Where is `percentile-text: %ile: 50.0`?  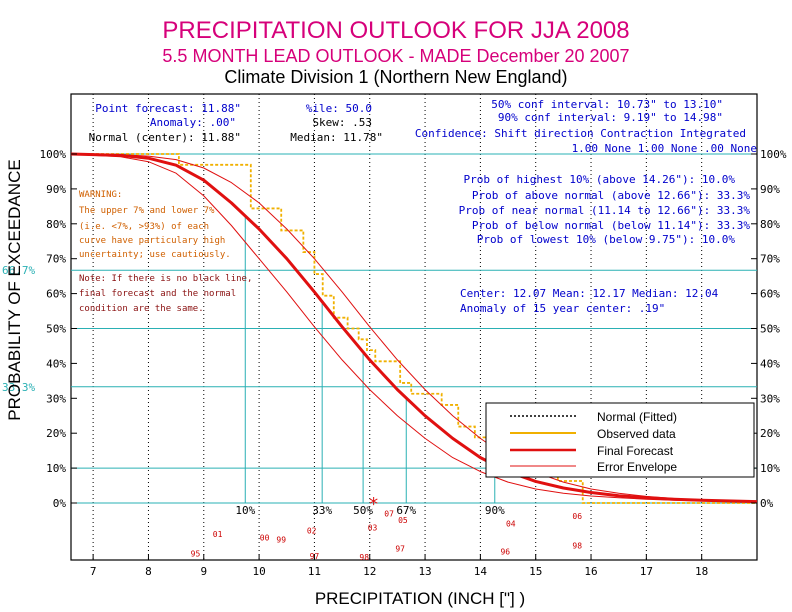 percentile-text: %ile: 50.0 is located at coordinates (339, 108).